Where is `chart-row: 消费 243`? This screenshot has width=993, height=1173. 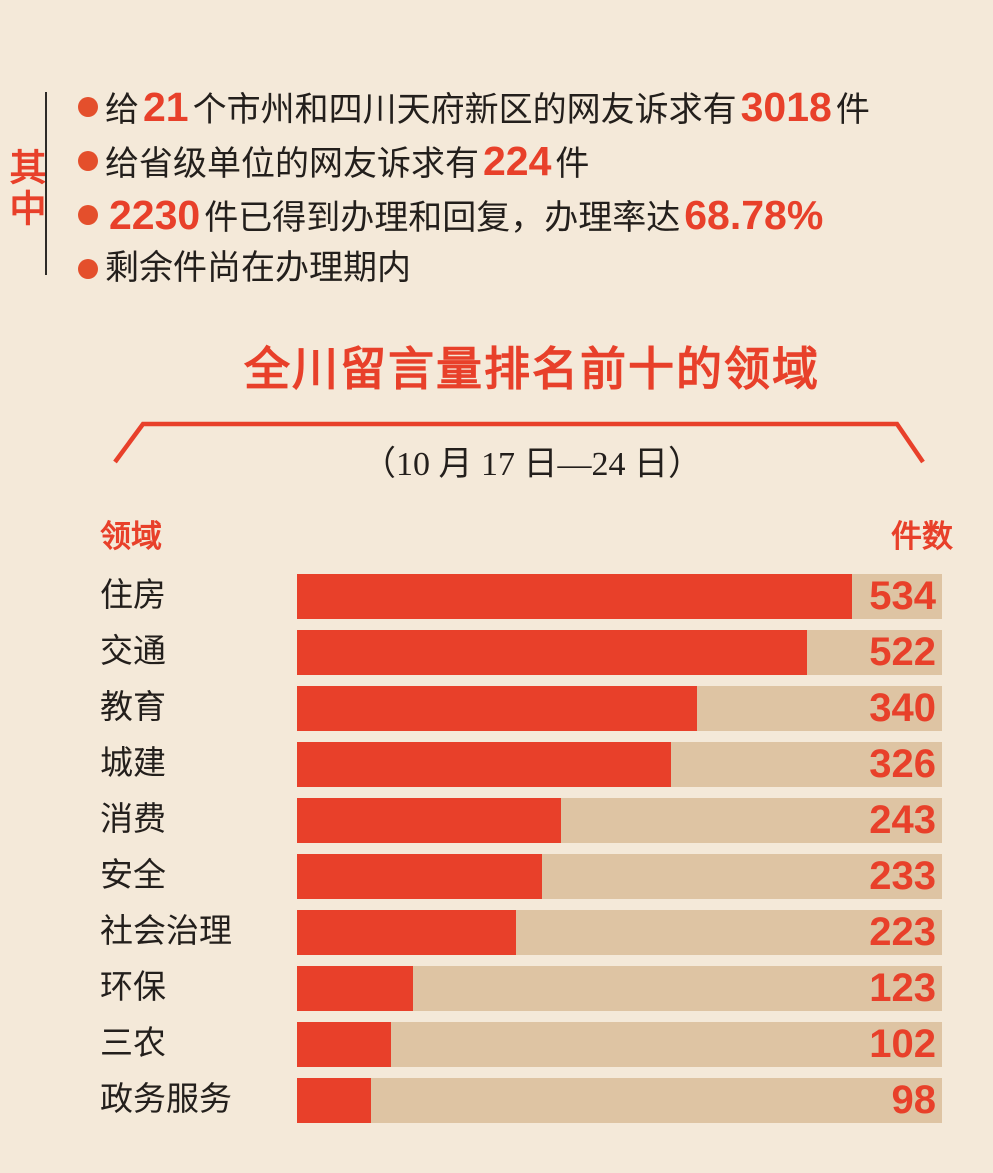
chart-row: 消费 243 is located at coordinates (521, 820).